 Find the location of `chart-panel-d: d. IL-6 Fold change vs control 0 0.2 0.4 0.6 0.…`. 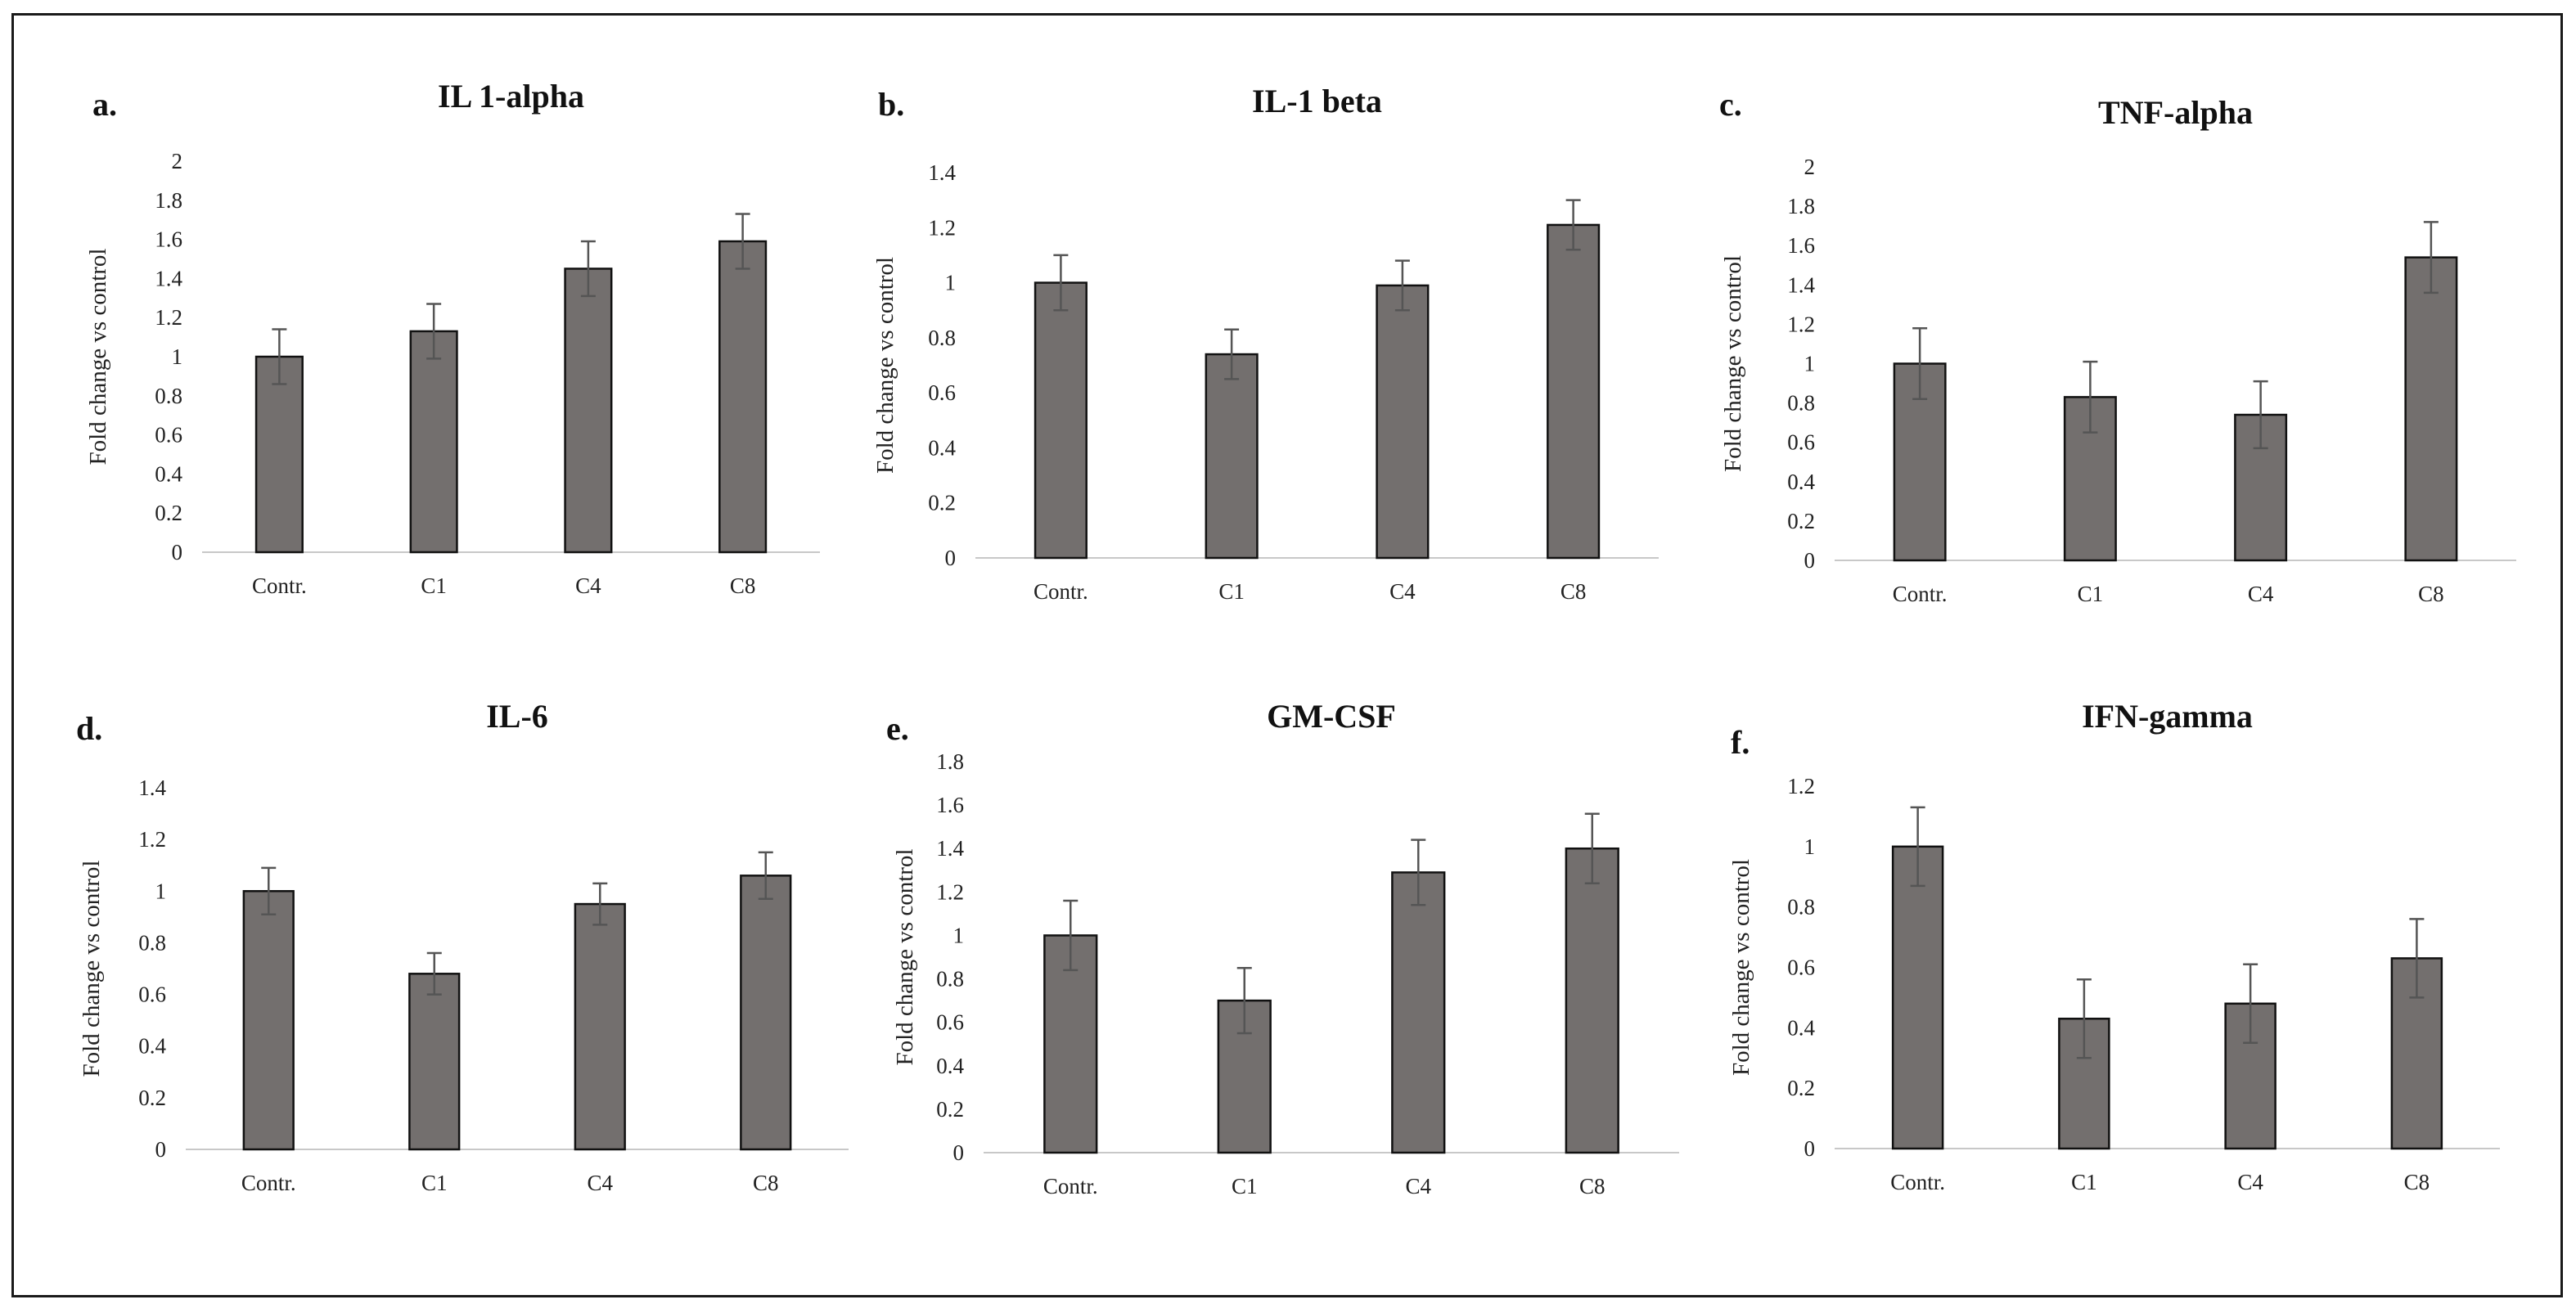

chart-panel-d: d. IL-6 Fold change vs control 0 0.2 0.4 0.6 0.… is located at coordinates (463, 946).